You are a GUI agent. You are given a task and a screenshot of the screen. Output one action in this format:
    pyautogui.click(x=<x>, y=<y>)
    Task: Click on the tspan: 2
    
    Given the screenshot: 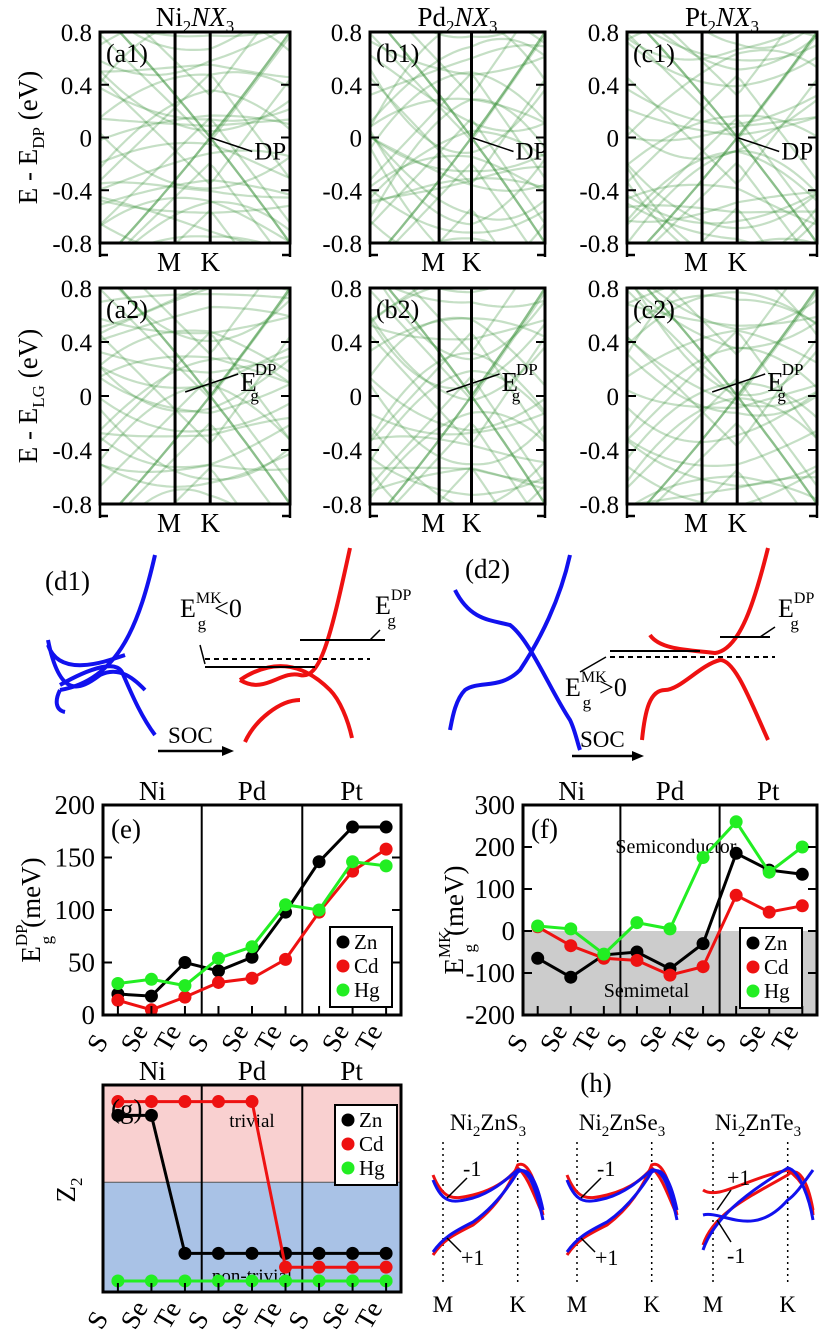 What is the action you would take?
    pyautogui.click(x=606, y=1132)
    